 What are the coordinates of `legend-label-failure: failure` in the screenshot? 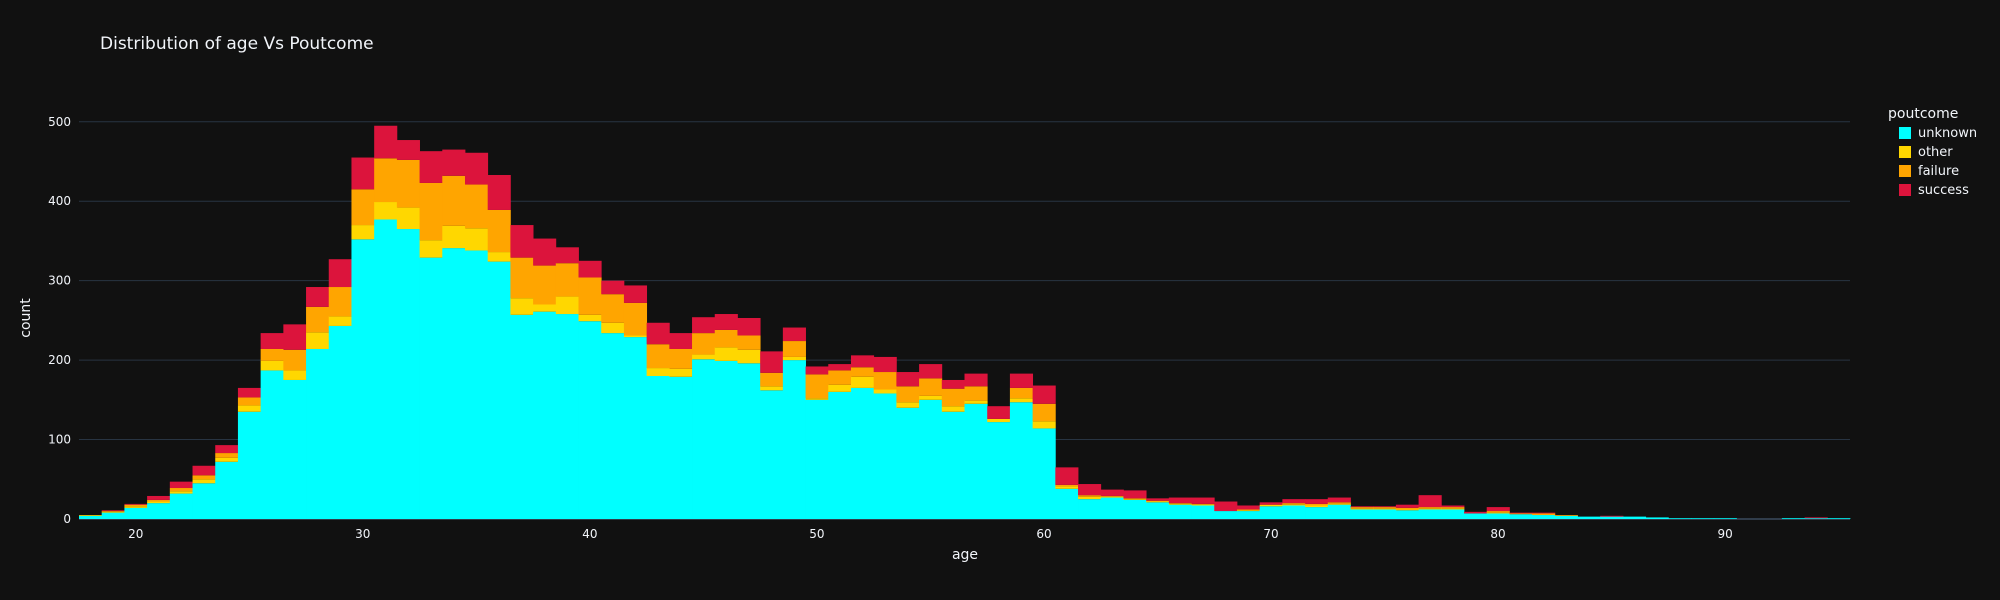 It's located at (1938, 171).